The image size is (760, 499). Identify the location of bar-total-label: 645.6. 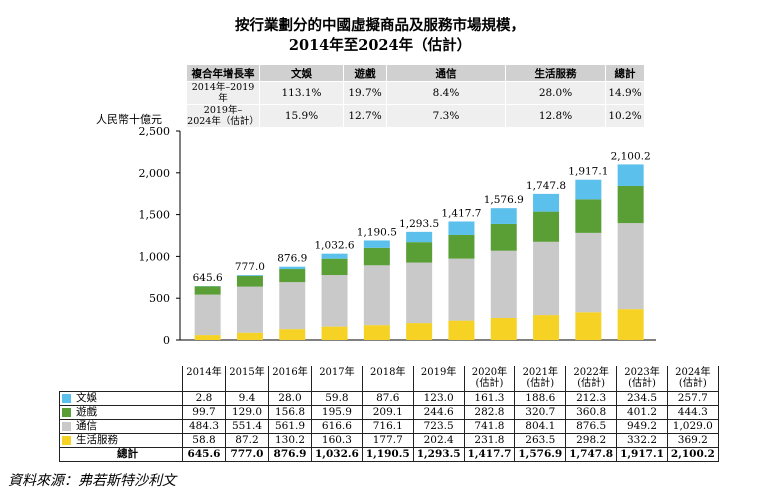
(208, 278).